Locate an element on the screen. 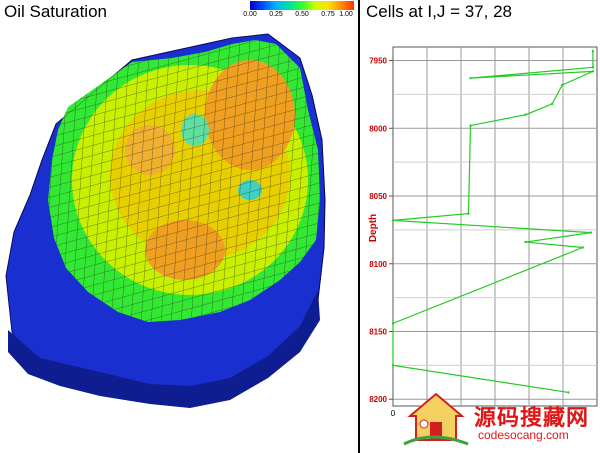  y-axis-ticks: 7950 8000 8050 8100 8150 8200 is located at coordinates (381, 230).